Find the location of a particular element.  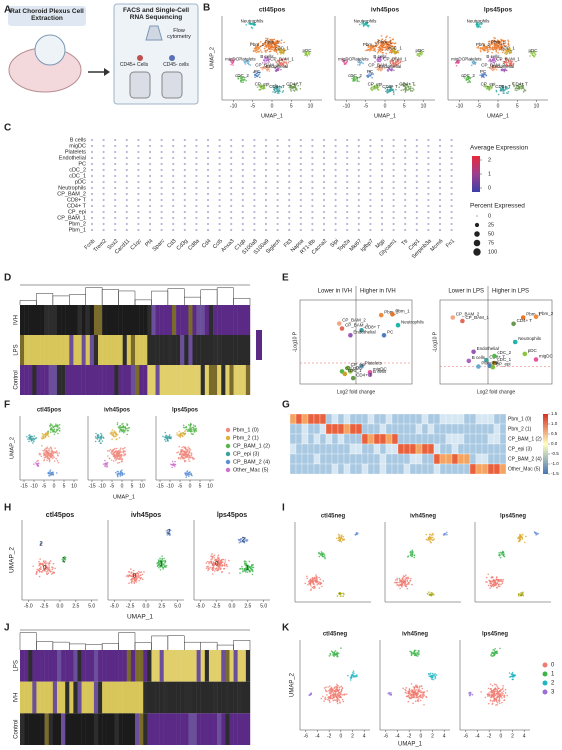

legend-tick: 0 is located at coordinates (489, 216).